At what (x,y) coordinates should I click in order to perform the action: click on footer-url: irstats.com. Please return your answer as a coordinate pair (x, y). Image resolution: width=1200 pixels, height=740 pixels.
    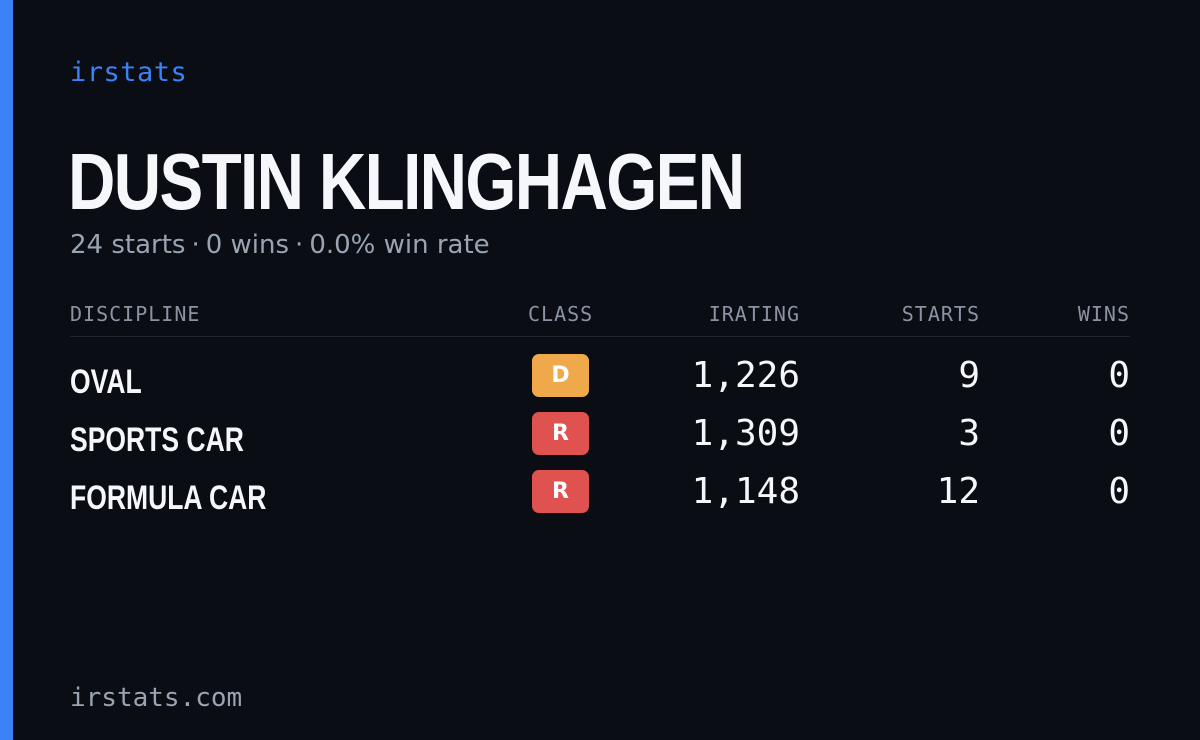
    Looking at the image, I should click on (156, 698).